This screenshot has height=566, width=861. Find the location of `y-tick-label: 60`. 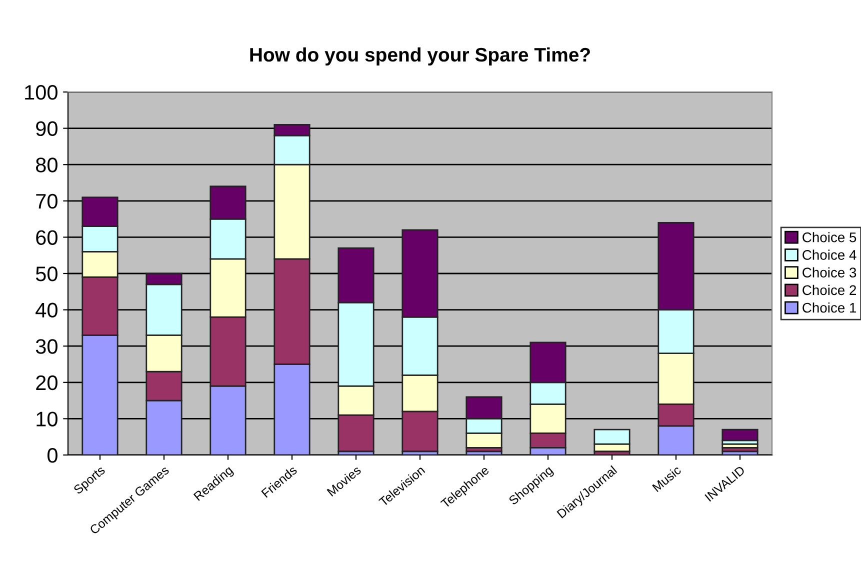

y-tick-label: 60 is located at coordinates (47, 237).